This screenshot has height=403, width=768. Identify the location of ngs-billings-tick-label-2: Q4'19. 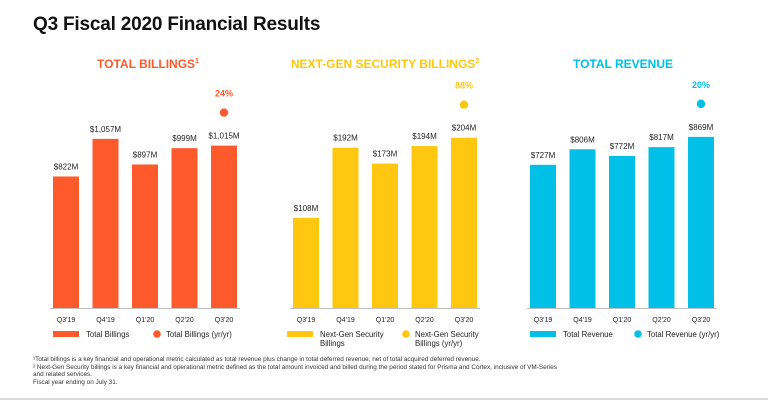
(345, 320).